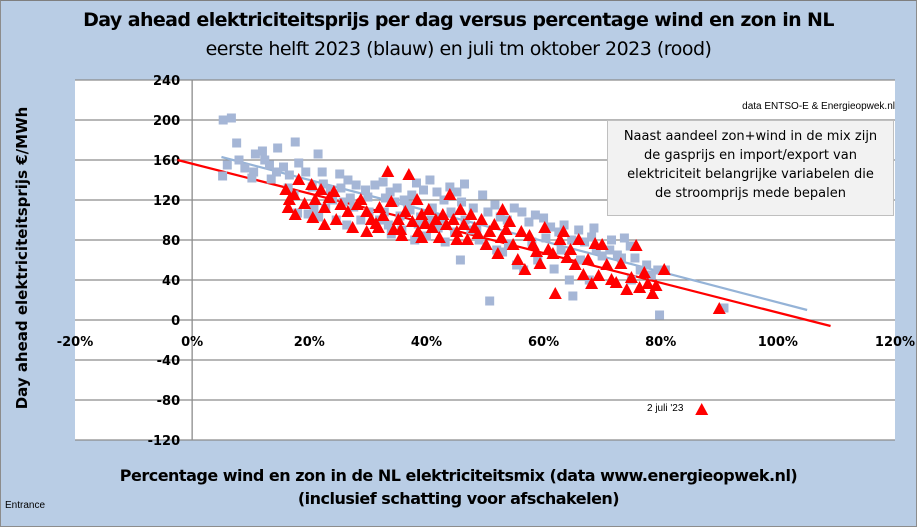 This screenshot has width=917, height=527. I want to click on footer-label: Entrance, so click(25, 505).